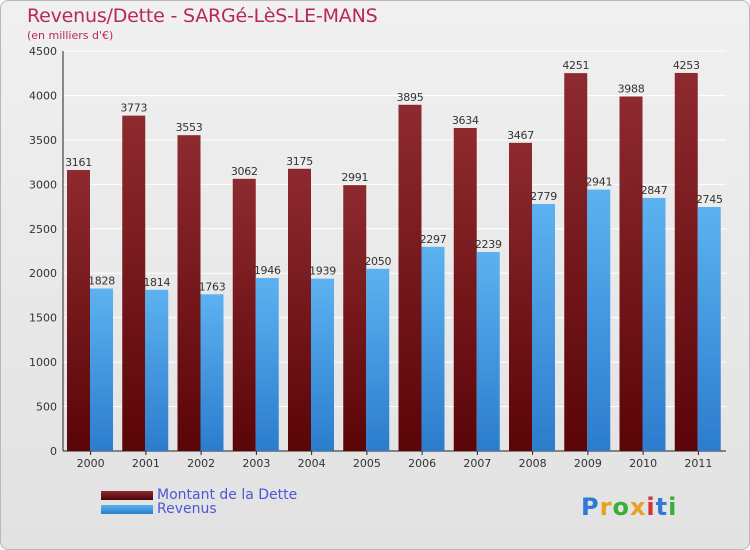 The width and height of the screenshot is (750, 550). I want to click on data-label: 3161, so click(78, 162).